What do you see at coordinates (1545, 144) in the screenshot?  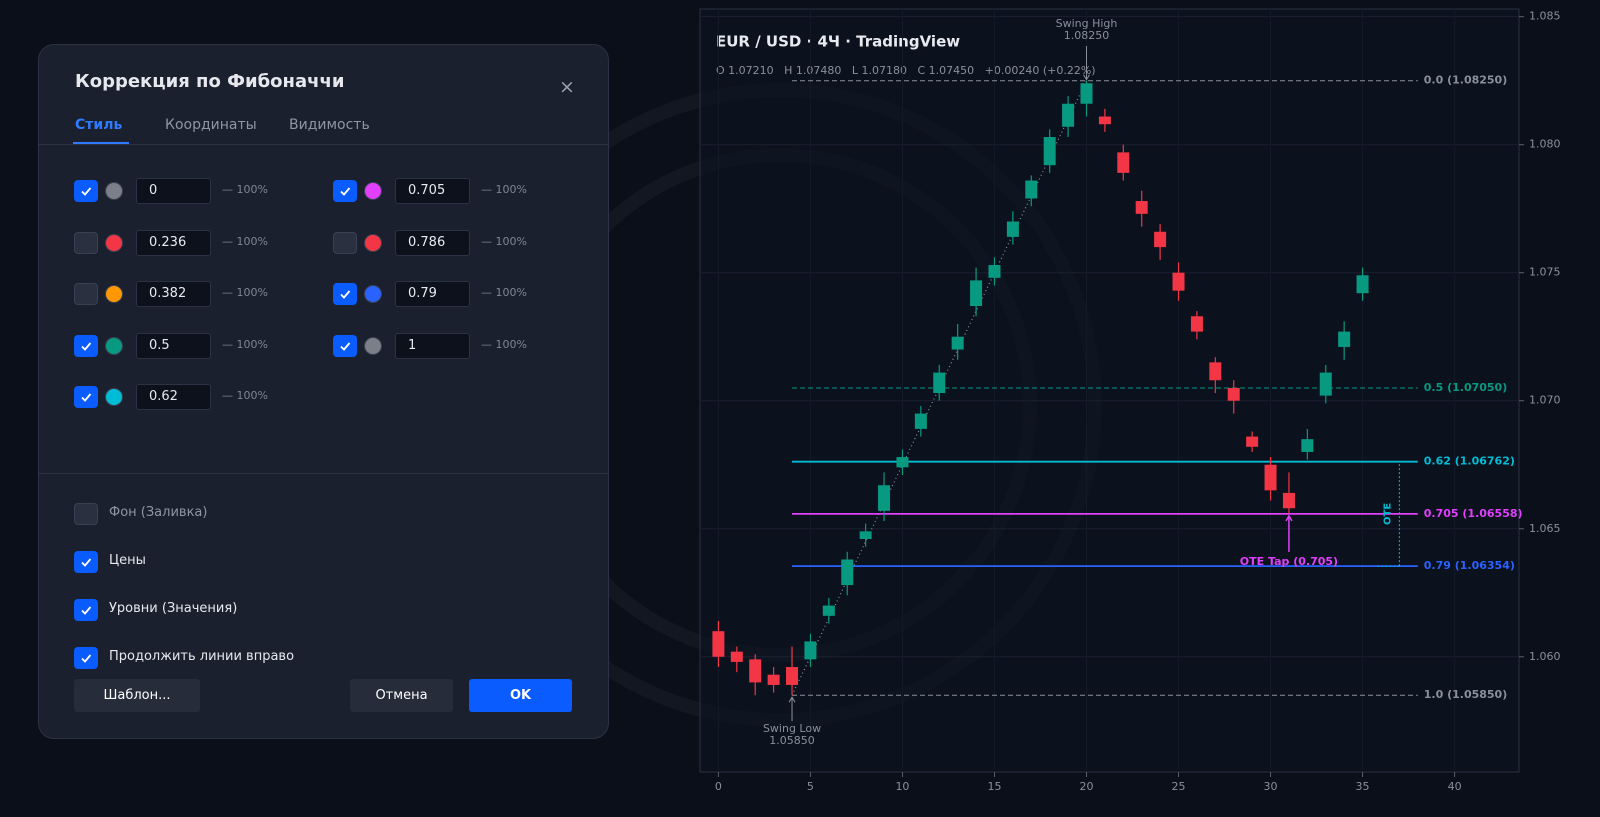 I see `y-tick-label: 1.080` at bounding box center [1545, 144].